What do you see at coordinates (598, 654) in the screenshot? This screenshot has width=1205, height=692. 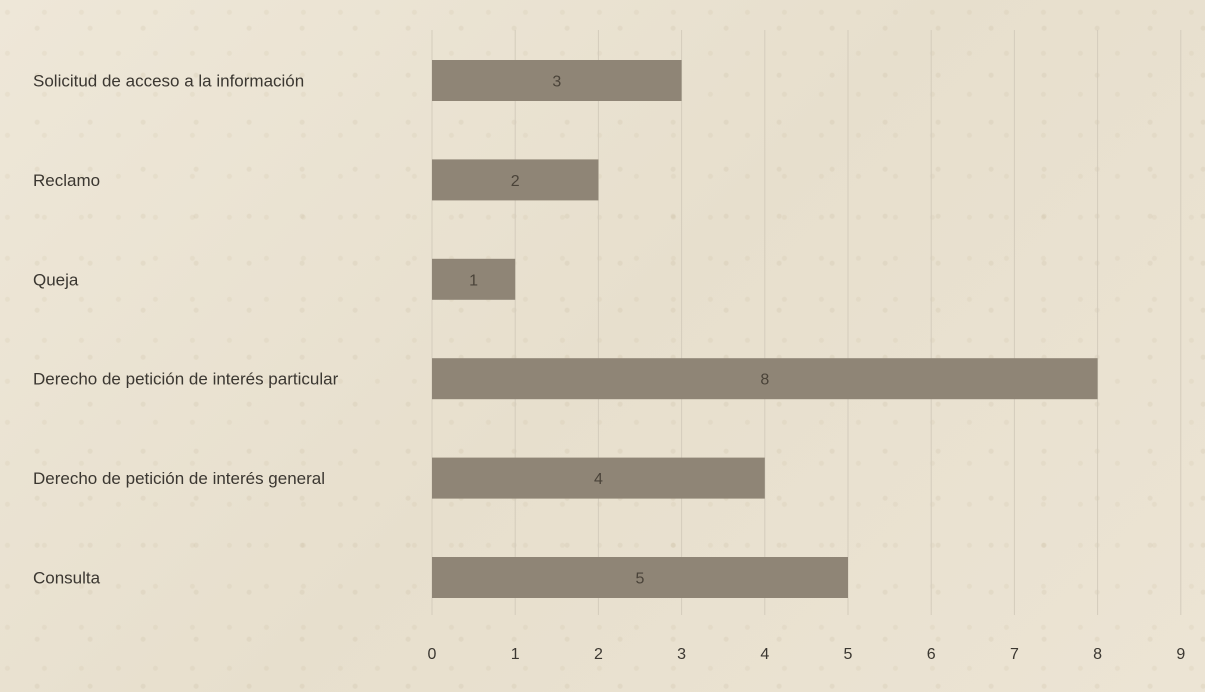 I see `x-tick-label: 2` at bounding box center [598, 654].